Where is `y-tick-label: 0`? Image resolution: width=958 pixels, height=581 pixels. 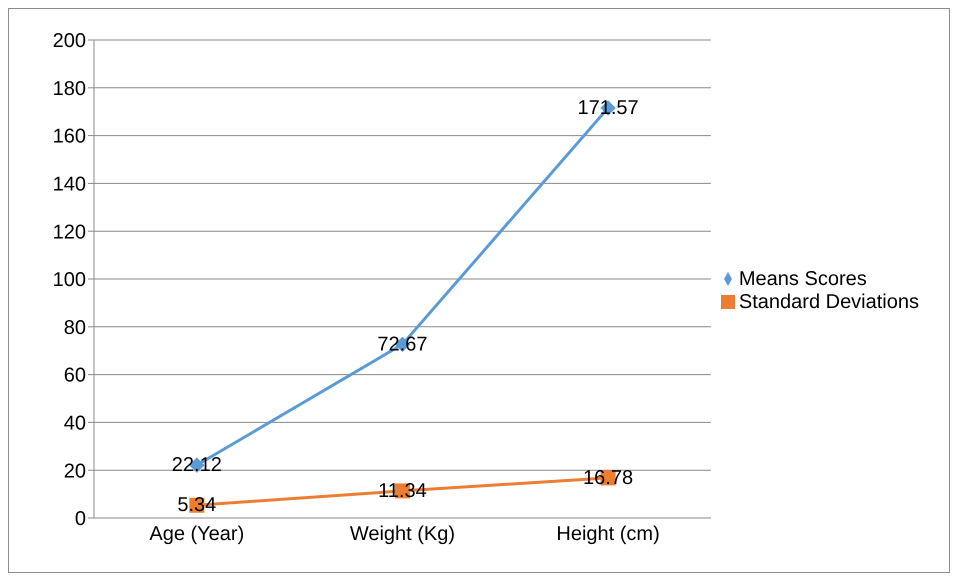 y-tick-label: 0 is located at coordinates (80, 519).